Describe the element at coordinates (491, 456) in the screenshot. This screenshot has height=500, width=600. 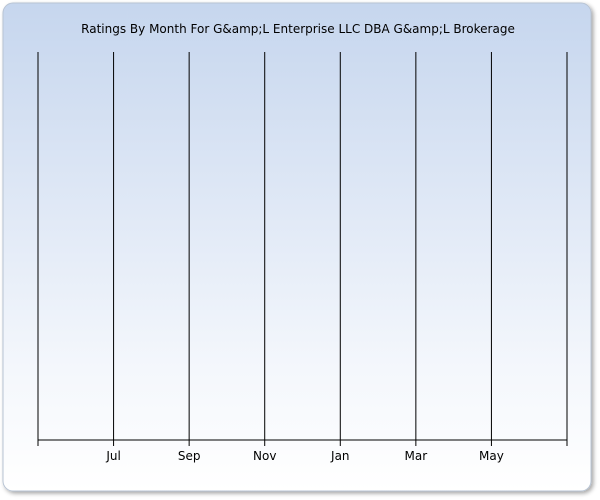
I see `x-tick-label: May` at that location.